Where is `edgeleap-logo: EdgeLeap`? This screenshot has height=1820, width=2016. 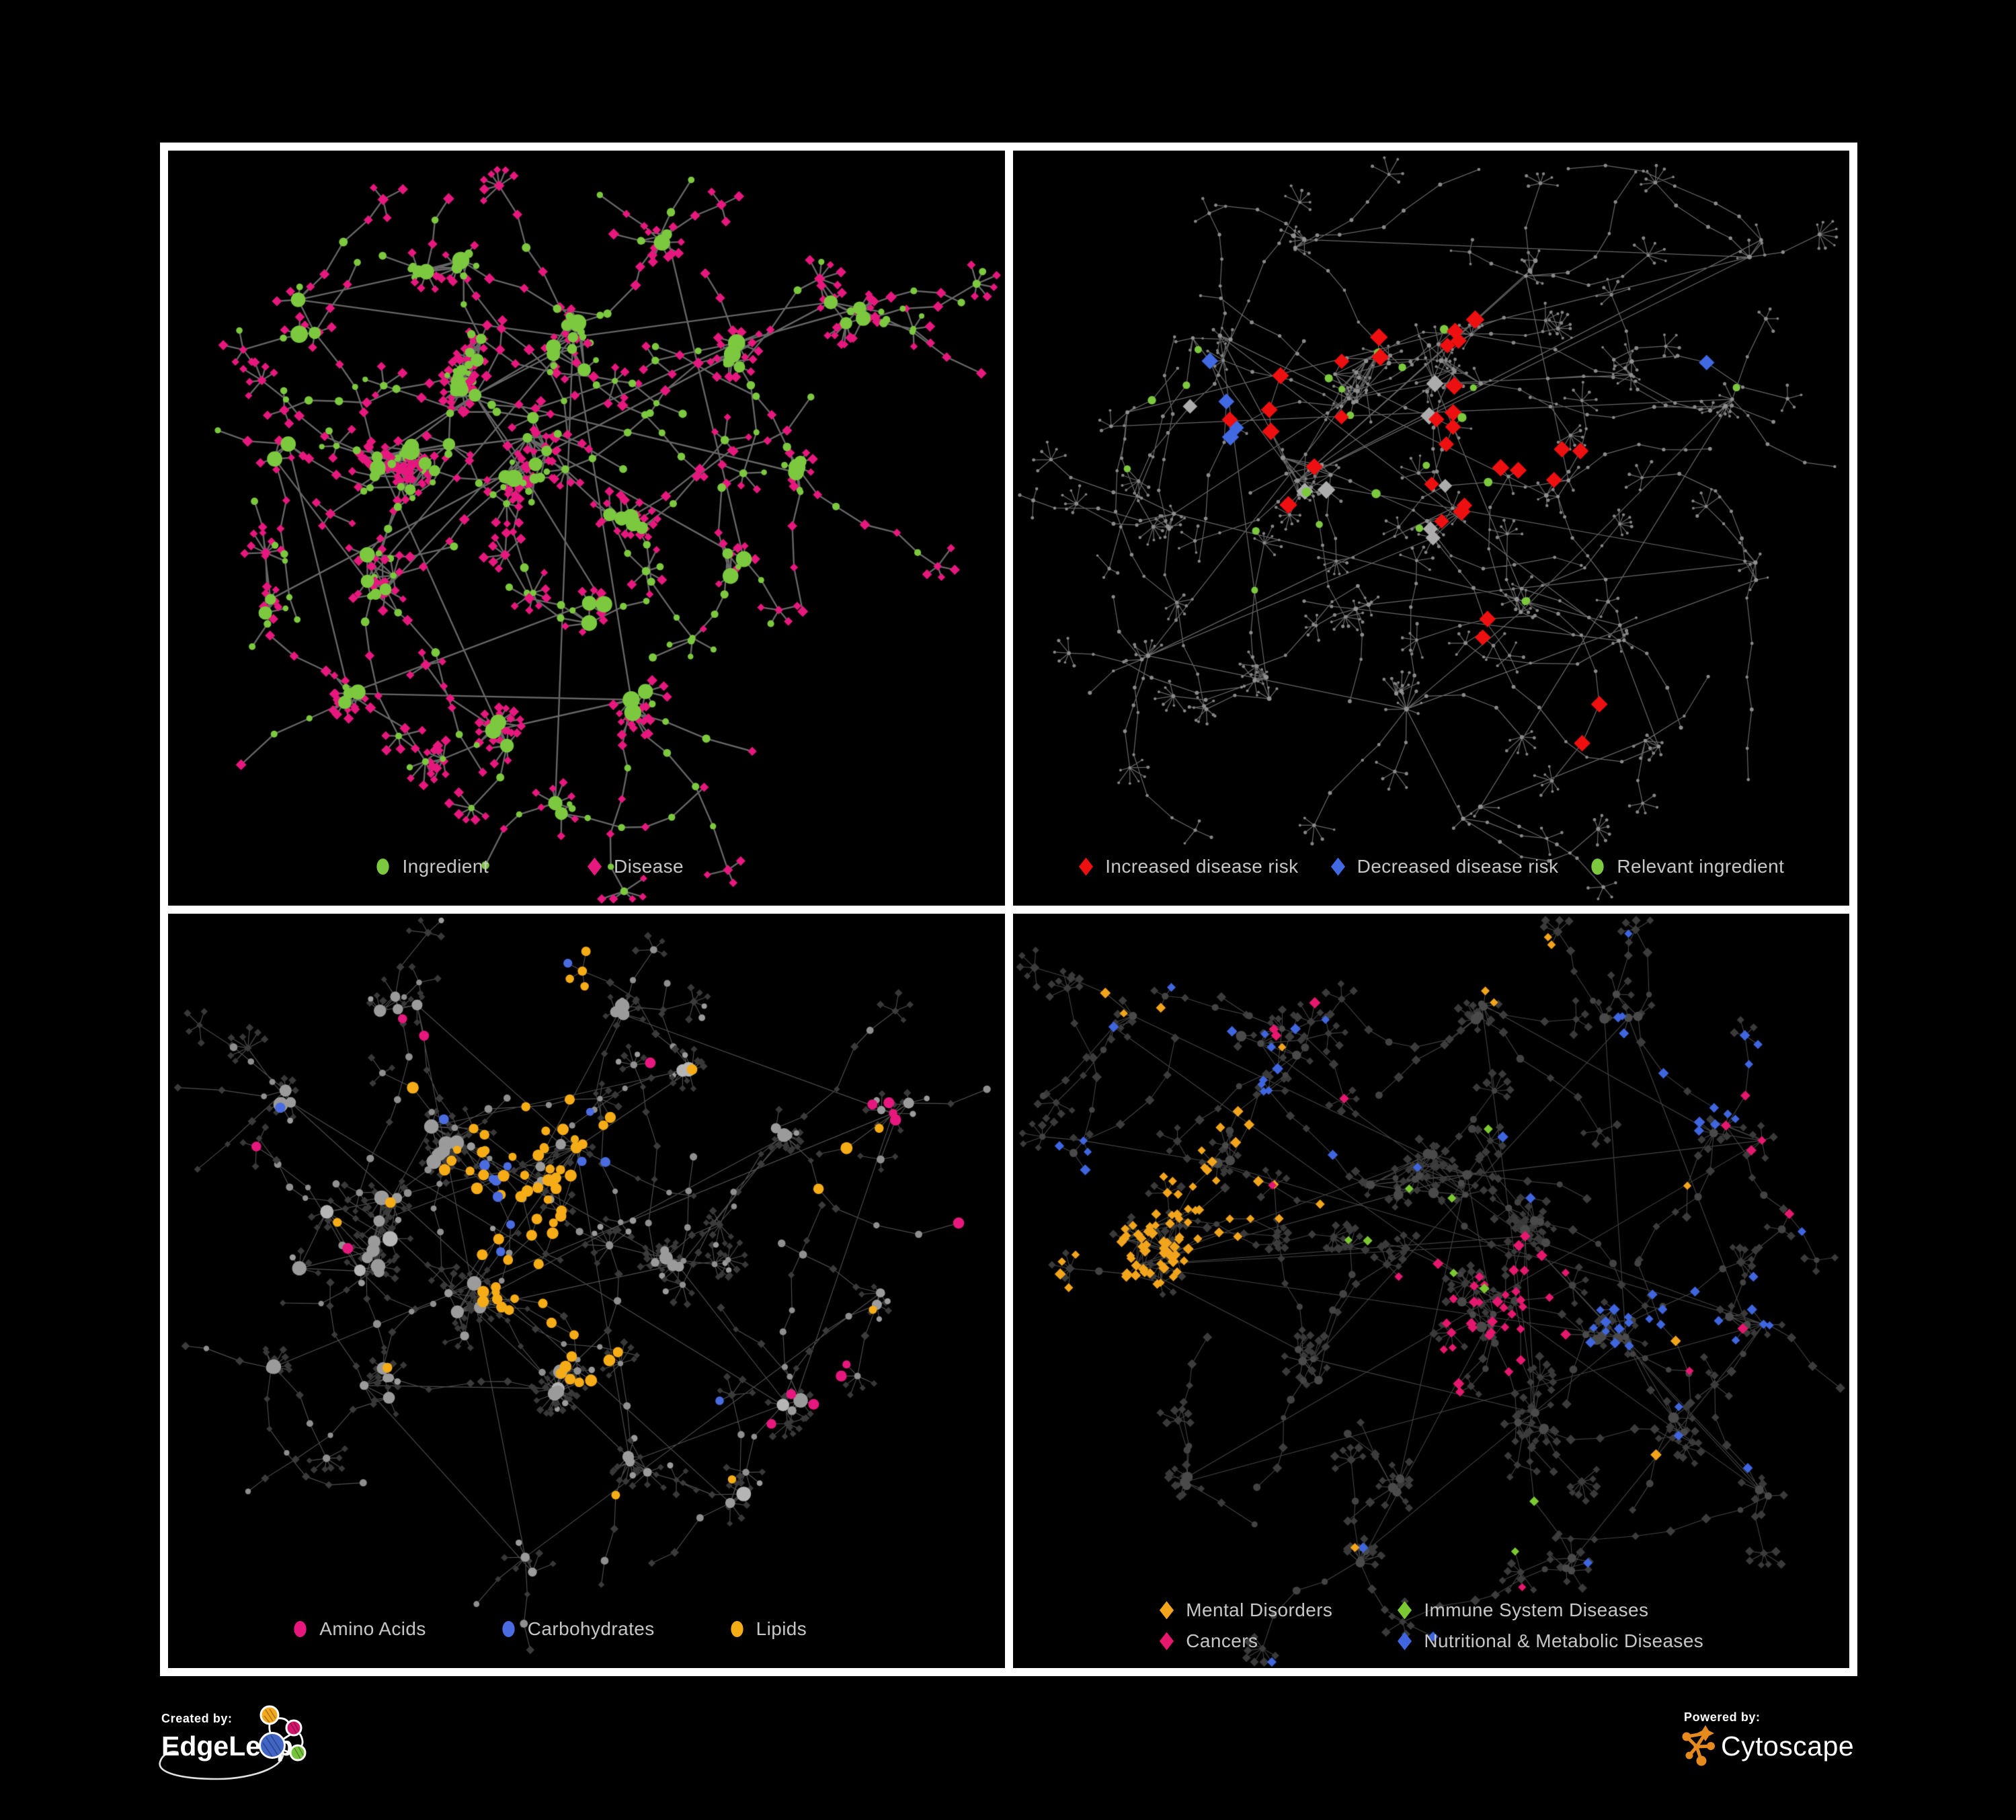
edgeleap-logo: EdgeLeap is located at coordinates (321, 1746).